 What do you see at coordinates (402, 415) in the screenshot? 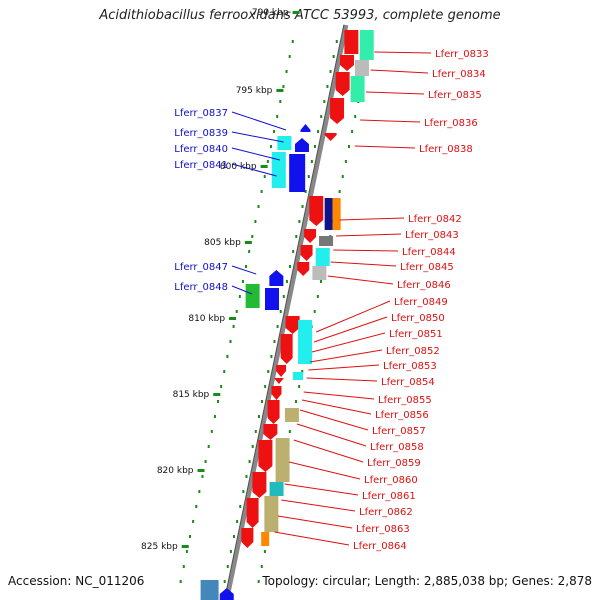
I see `reverse-gene-label: Lferr_0856` at bounding box center [402, 415].